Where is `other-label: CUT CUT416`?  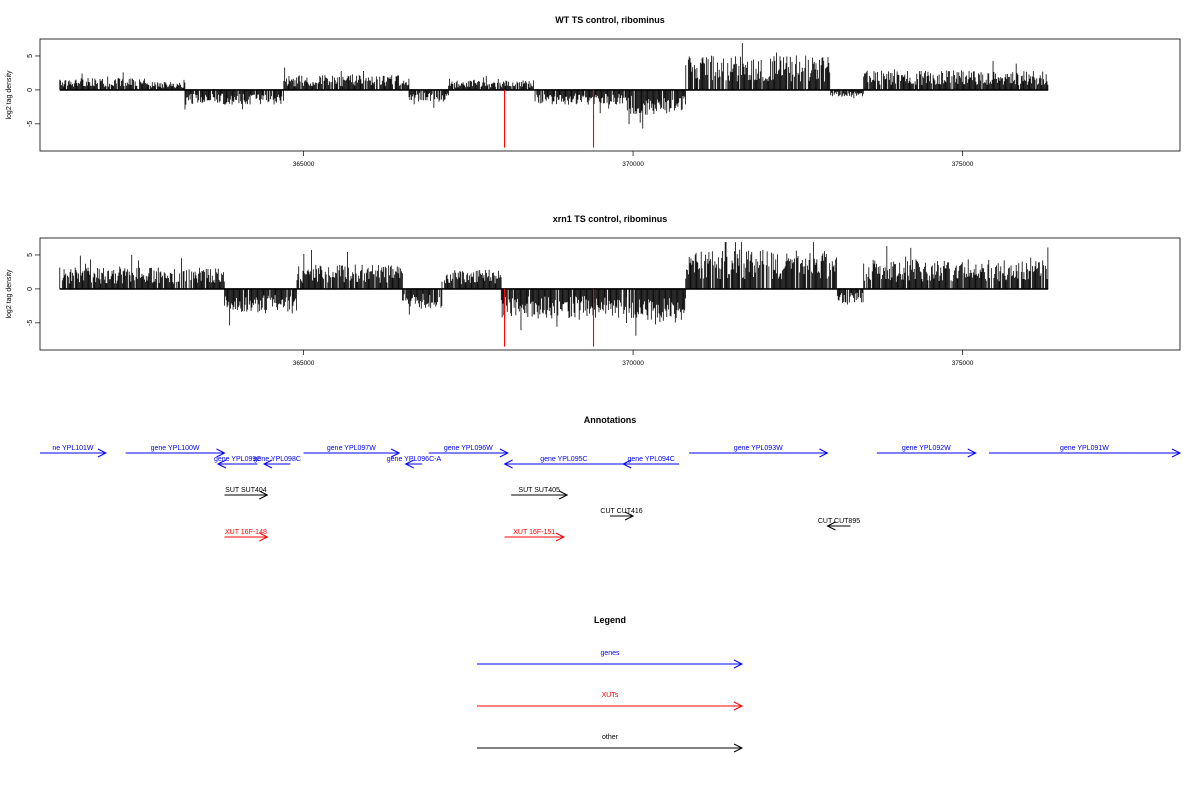 other-label: CUT CUT416 is located at coordinates (621, 511).